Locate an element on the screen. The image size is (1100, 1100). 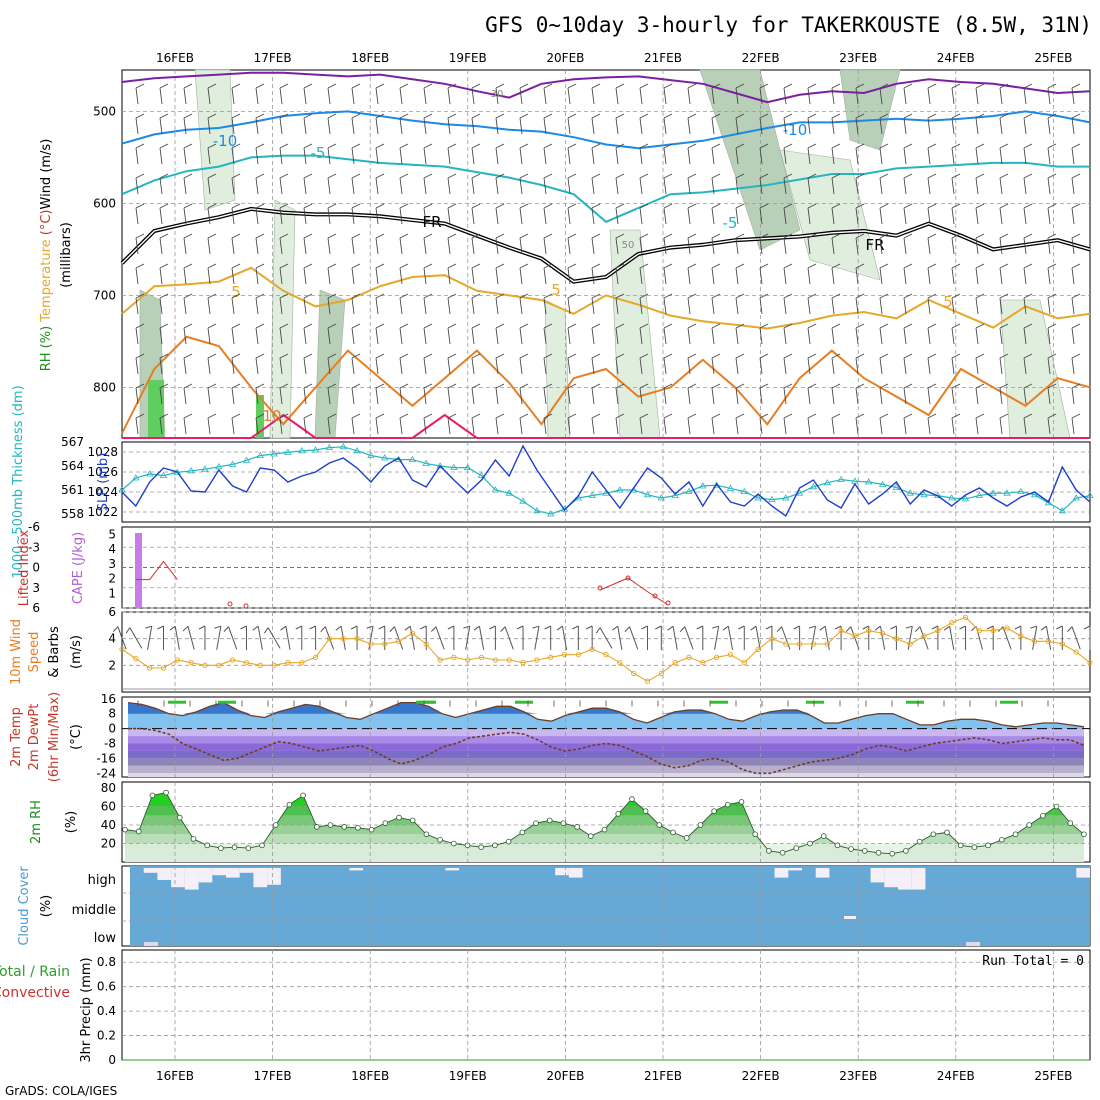
top-date-label-21FEB: 21FEB is located at coordinates (663, 58).